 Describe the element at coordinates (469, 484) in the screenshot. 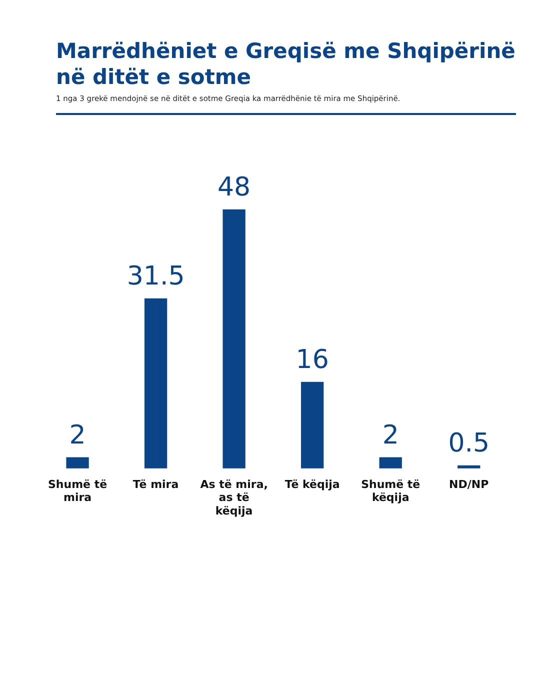

I see `x-tick-label: ND/NP` at that location.